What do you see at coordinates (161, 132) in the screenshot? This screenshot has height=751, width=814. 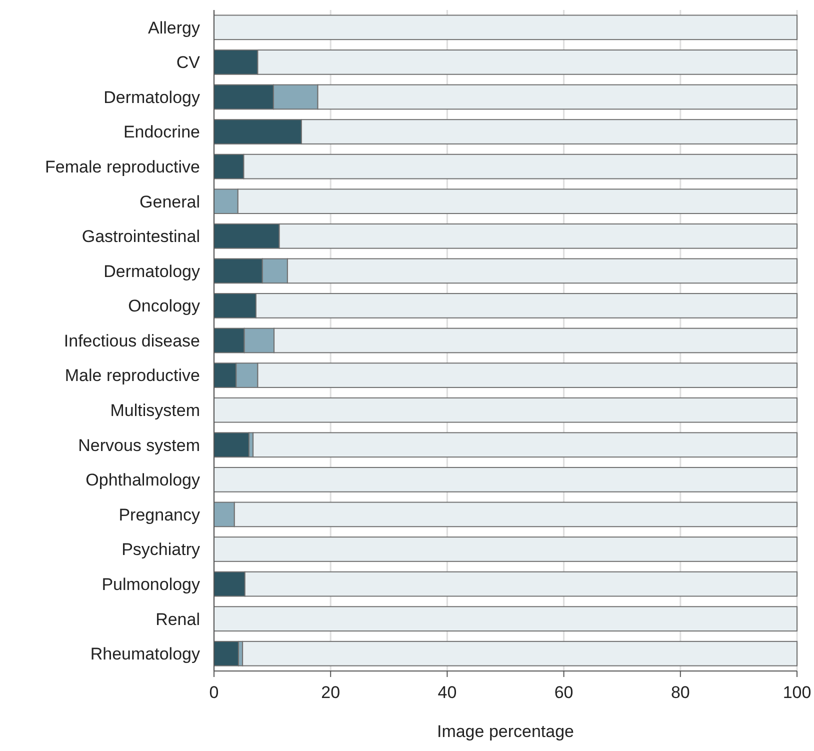 I see `y-tick-label: Endocrine` at bounding box center [161, 132].